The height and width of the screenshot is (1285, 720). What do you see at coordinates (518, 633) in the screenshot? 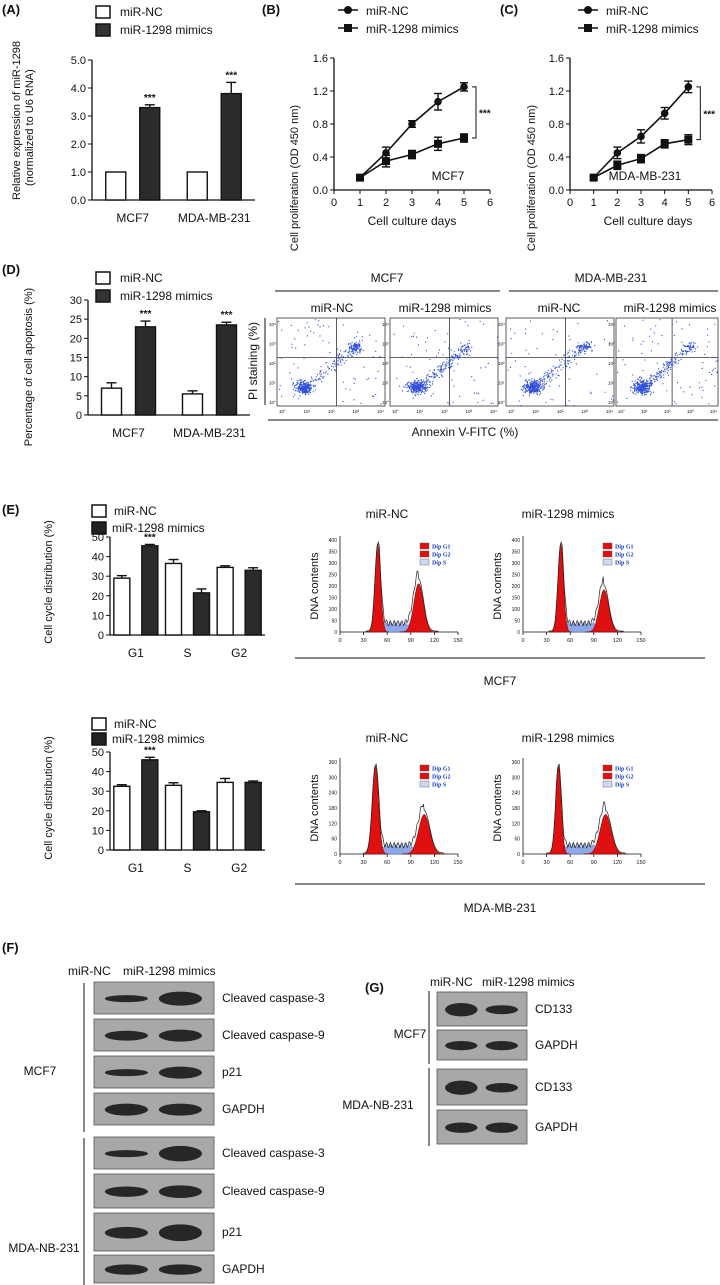
I see `dna-y-tick-label: 0` at bounding box center [518, 633].